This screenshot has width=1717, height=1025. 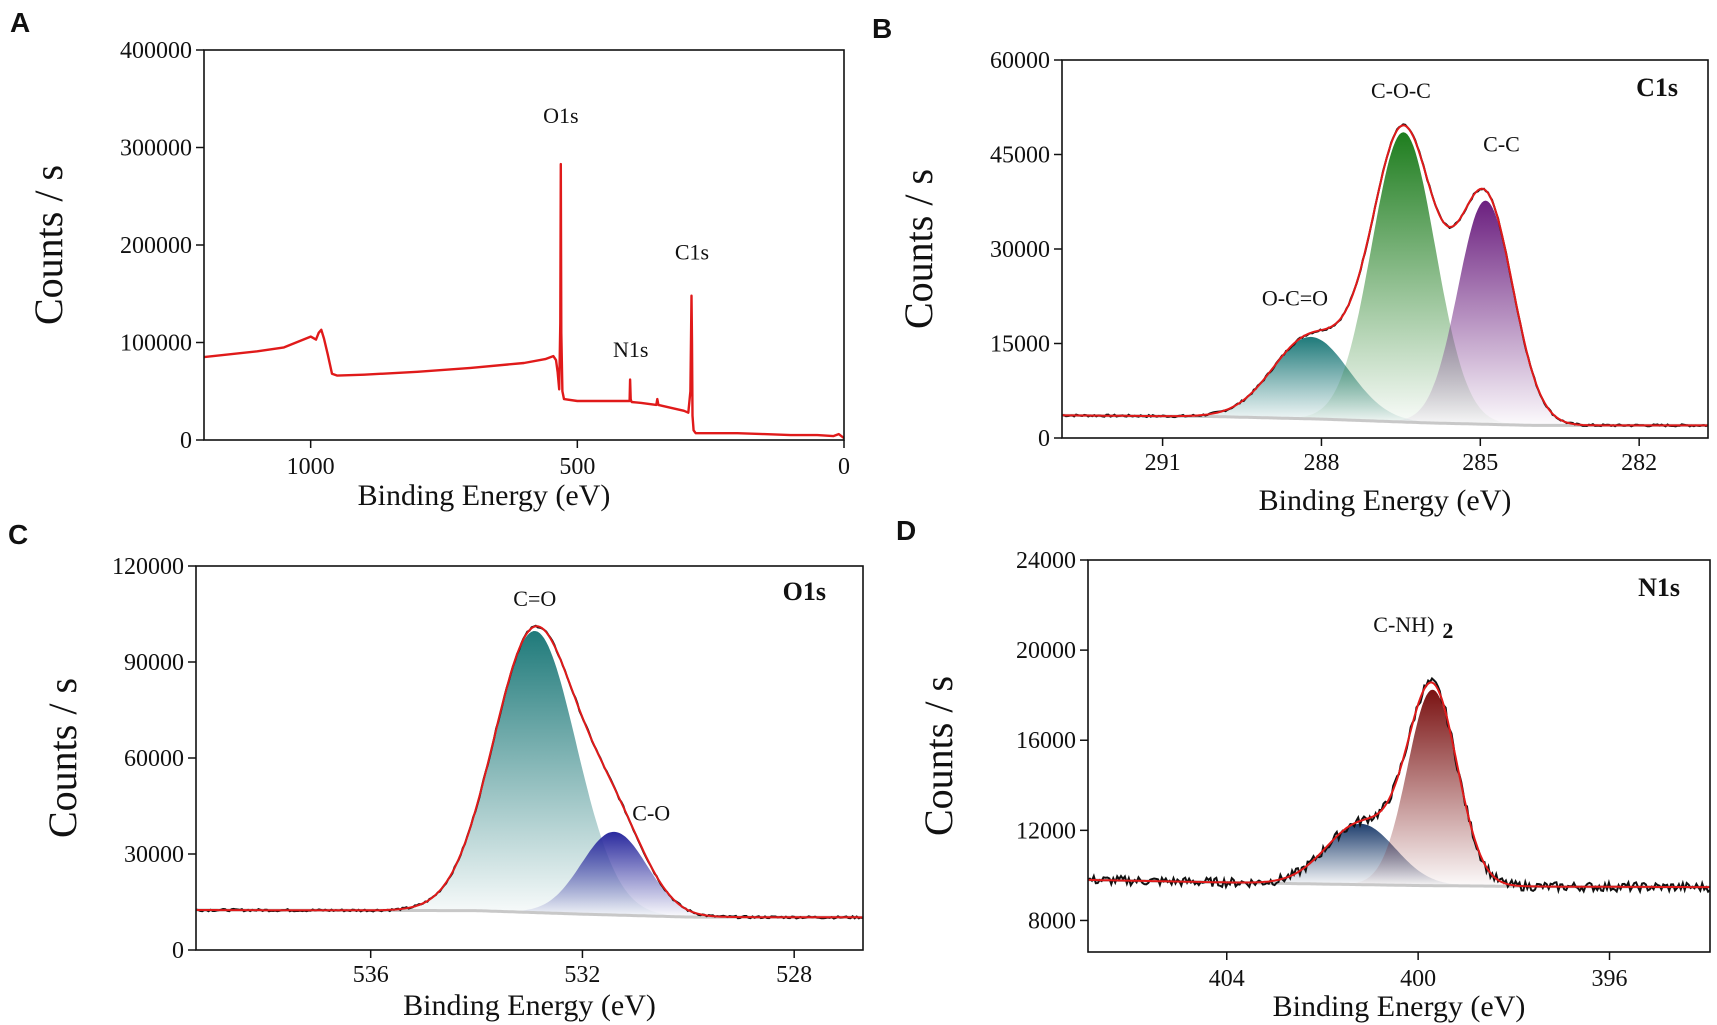 I want to click on region-label-c: O1s, so click(x=804, y=591).